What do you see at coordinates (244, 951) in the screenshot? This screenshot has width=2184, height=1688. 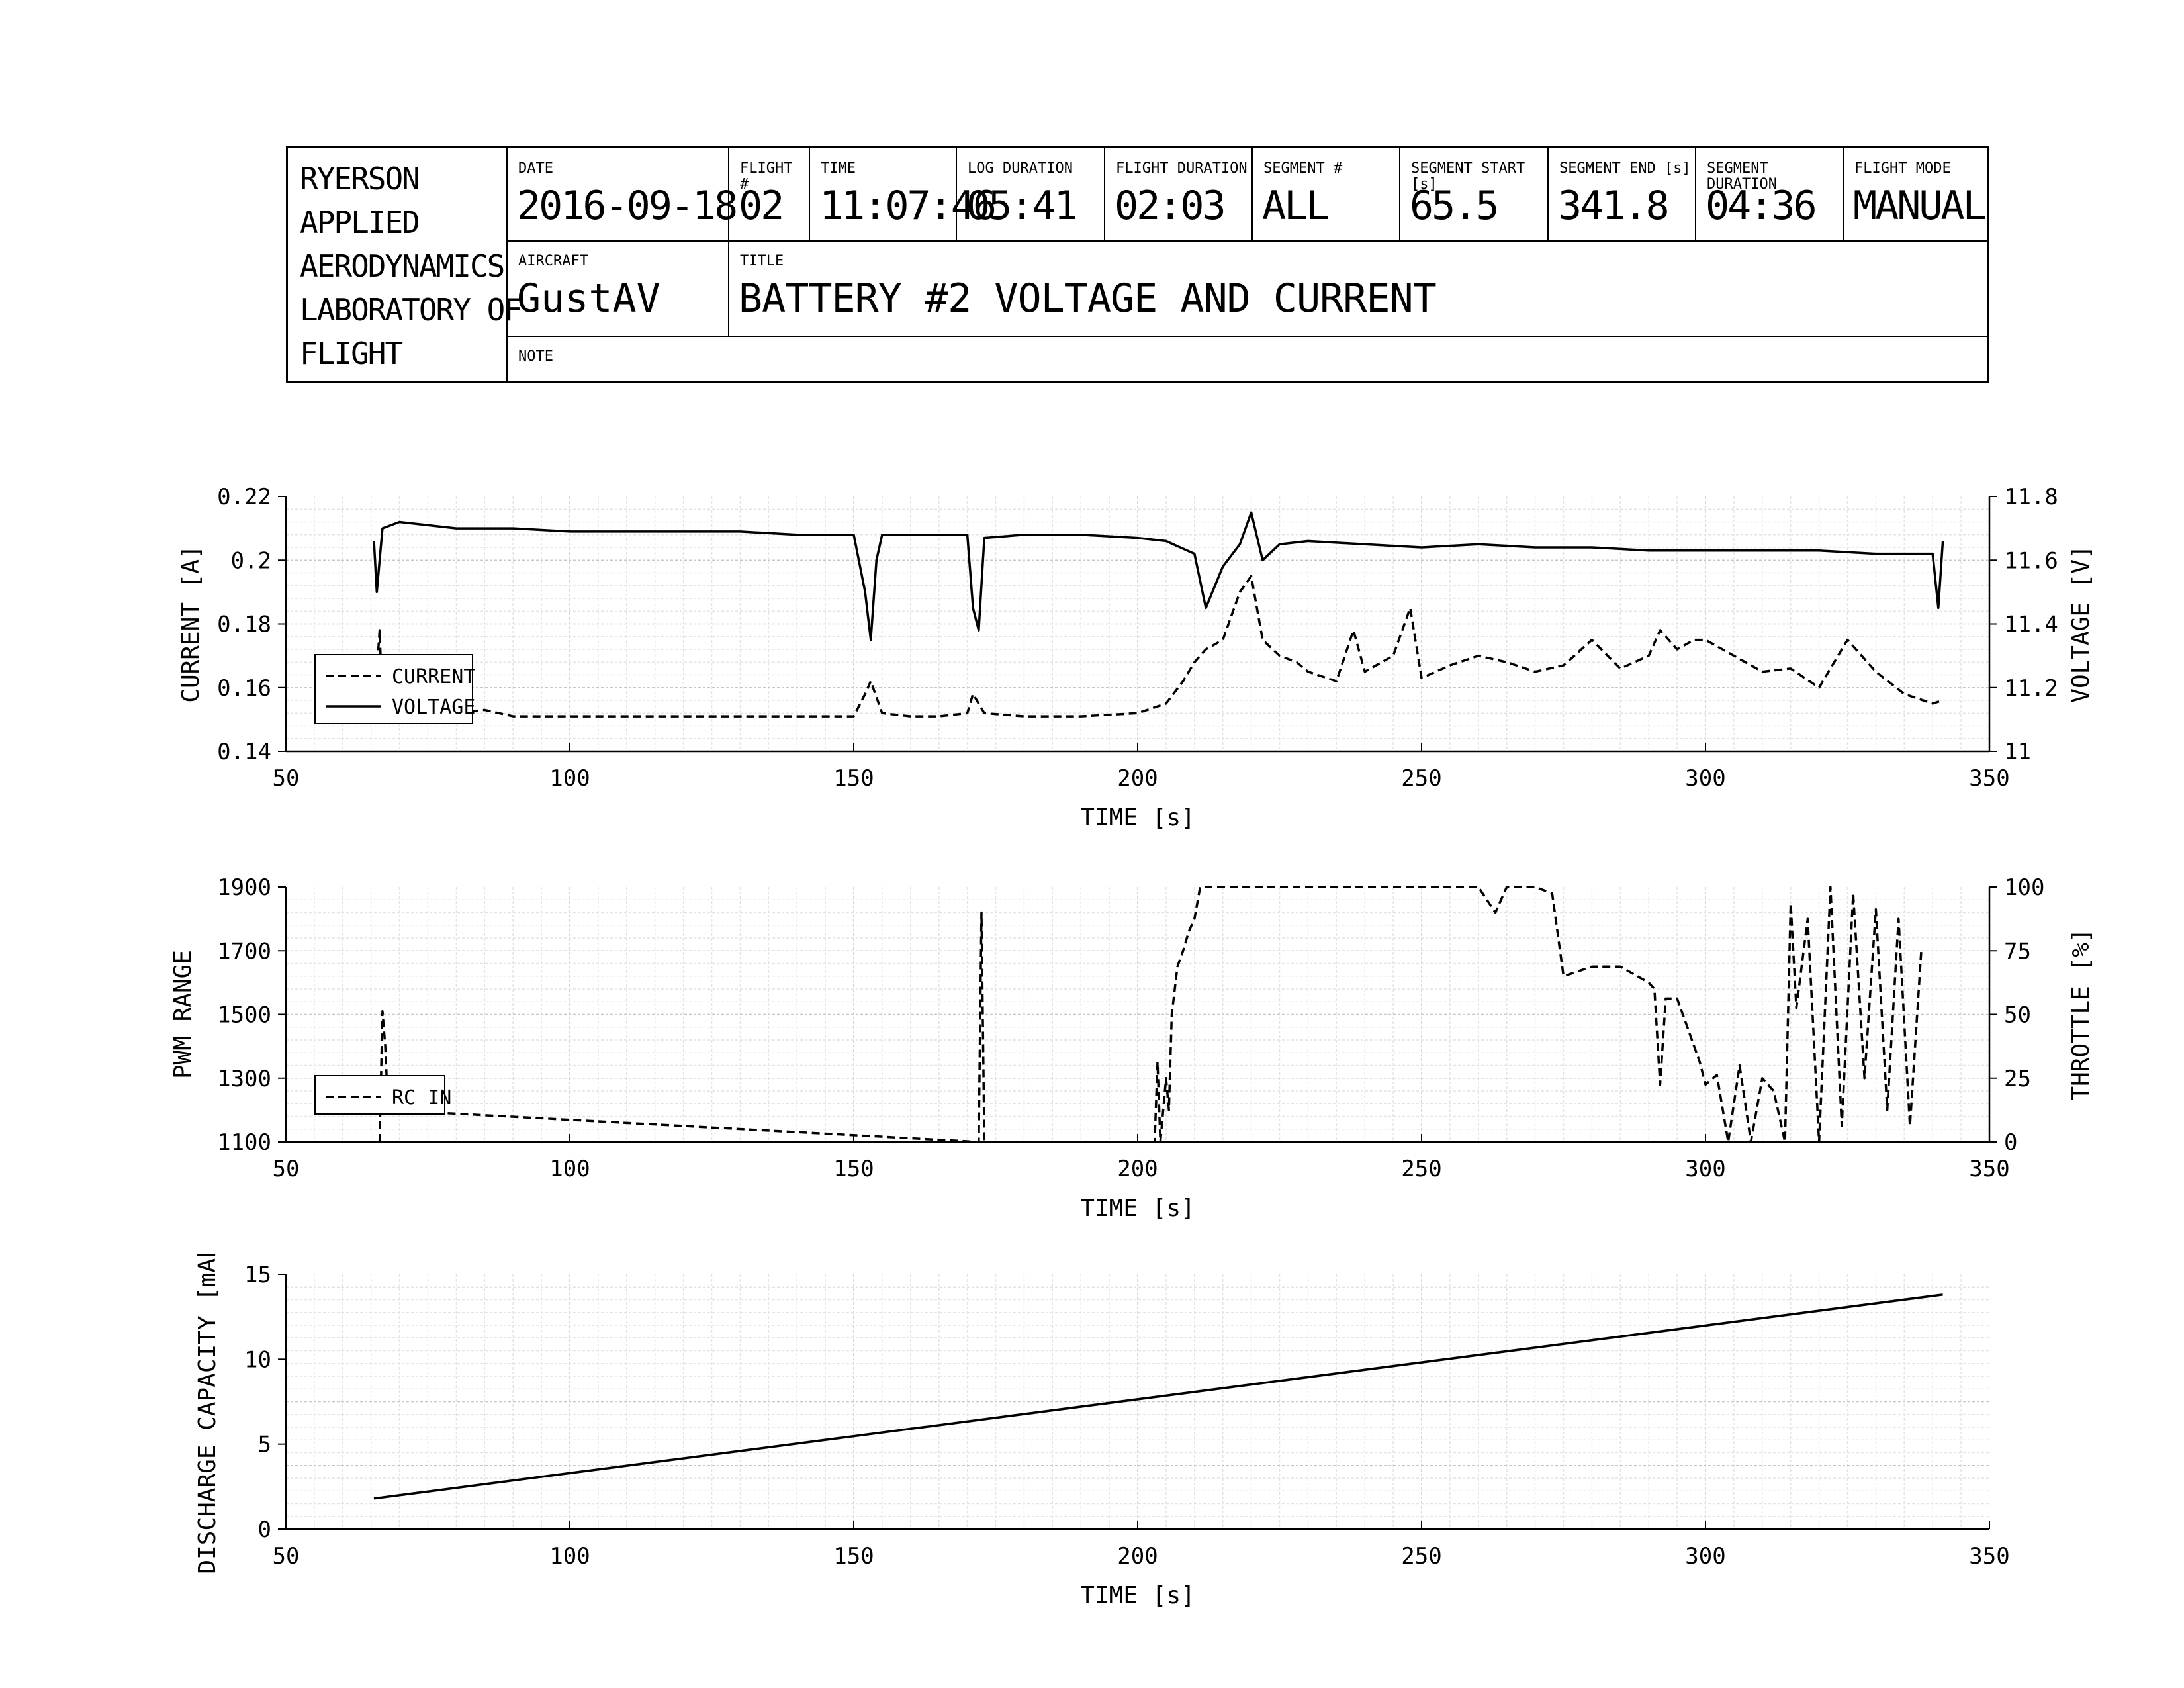 I see `y-tick-label: 1700` at bounding box center [244, 951].